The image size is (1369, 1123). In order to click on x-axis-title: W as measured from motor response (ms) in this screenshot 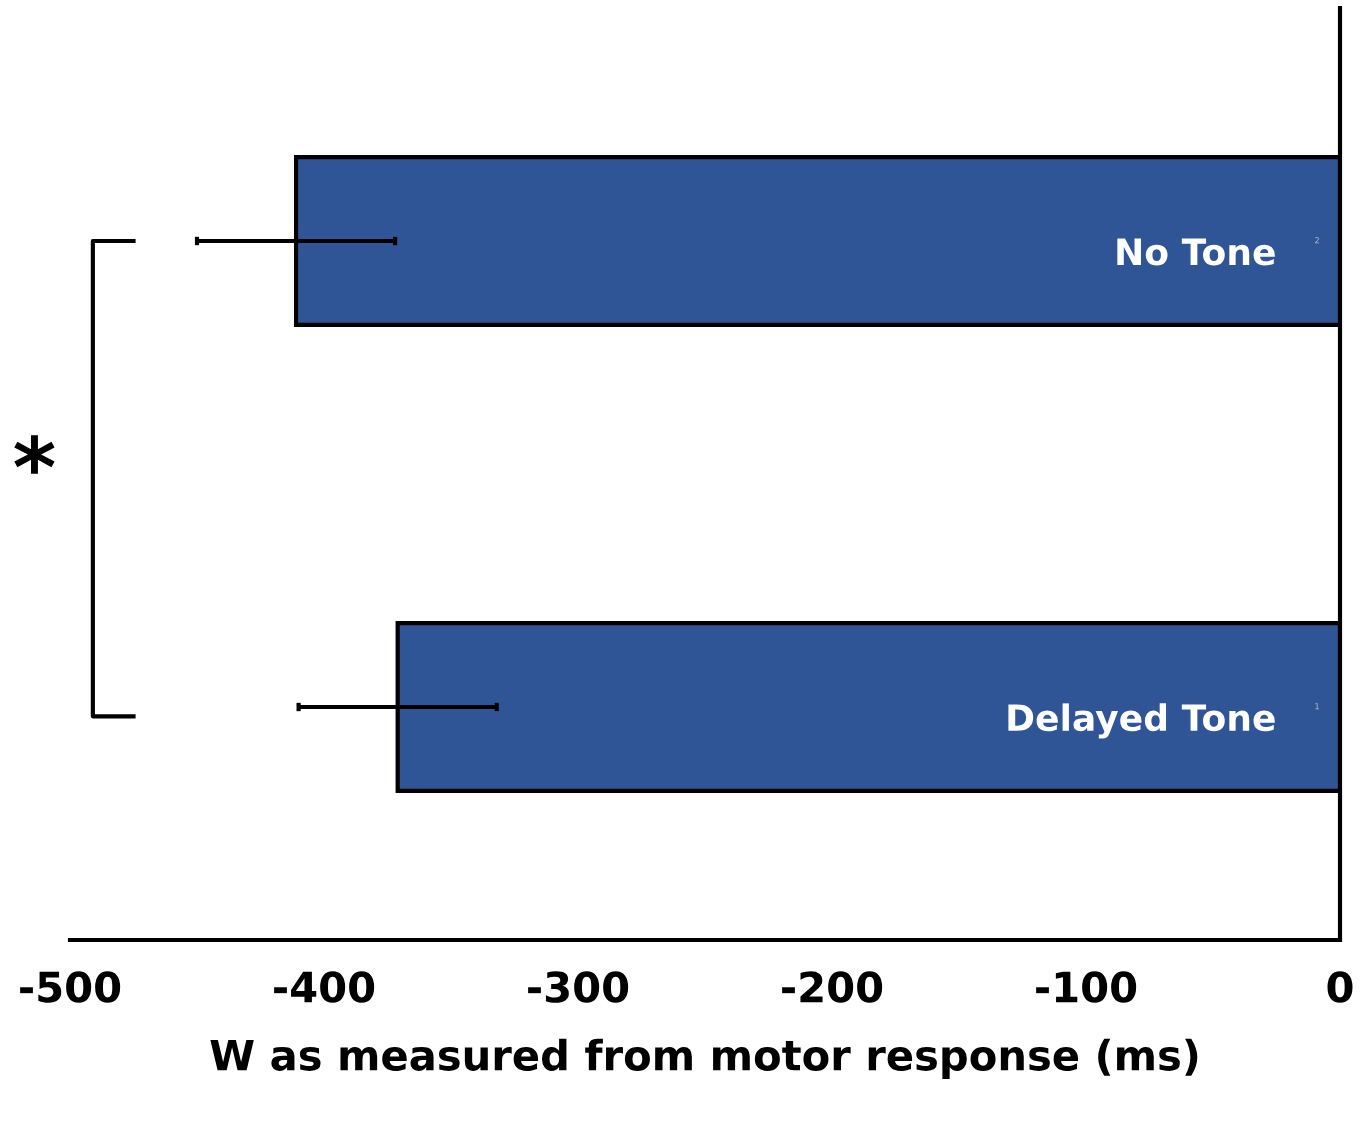, I will do `click(704, 1058)`.